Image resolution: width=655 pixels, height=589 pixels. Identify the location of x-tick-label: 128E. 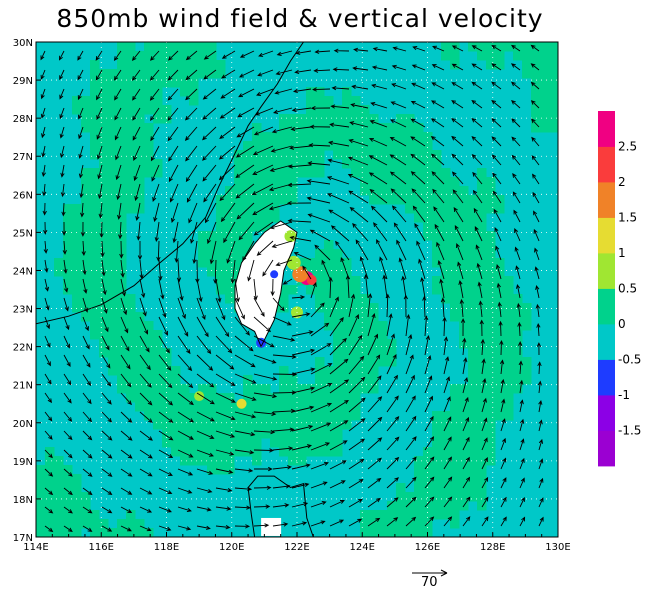
(492, 547).